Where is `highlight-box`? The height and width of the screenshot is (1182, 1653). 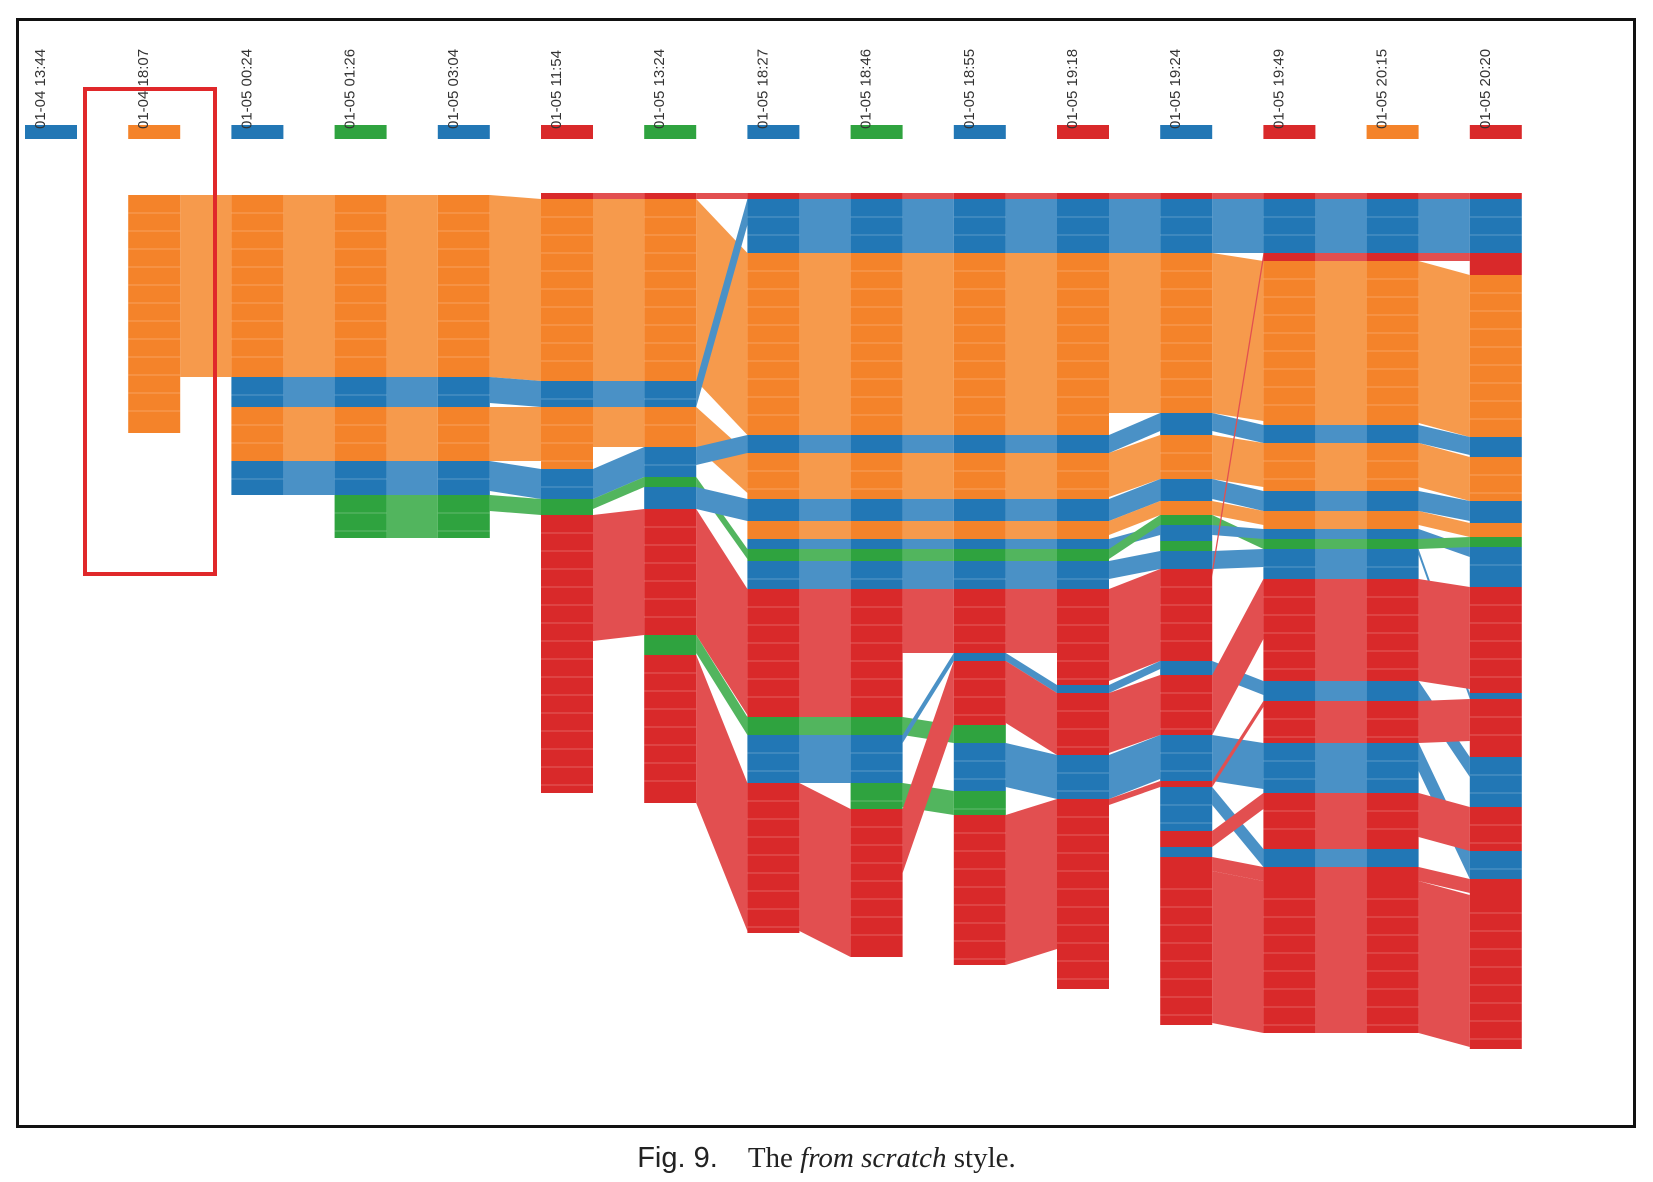
highlight-box is located at coordinates (150, 331).